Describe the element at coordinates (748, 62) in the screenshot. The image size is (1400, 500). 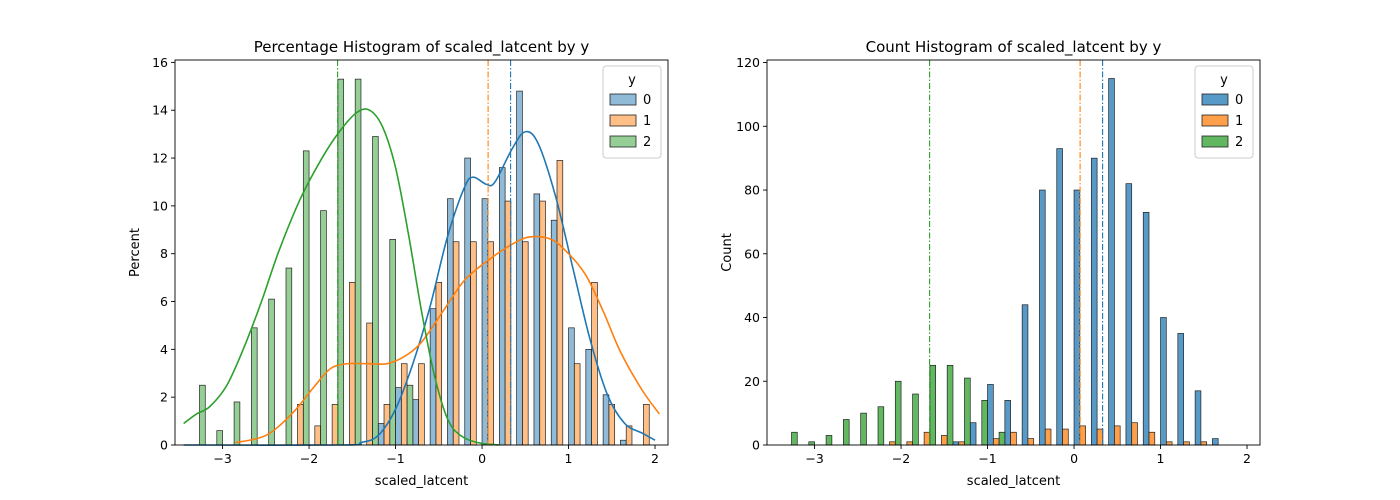
I see `y-tick-label: 120` at that location.